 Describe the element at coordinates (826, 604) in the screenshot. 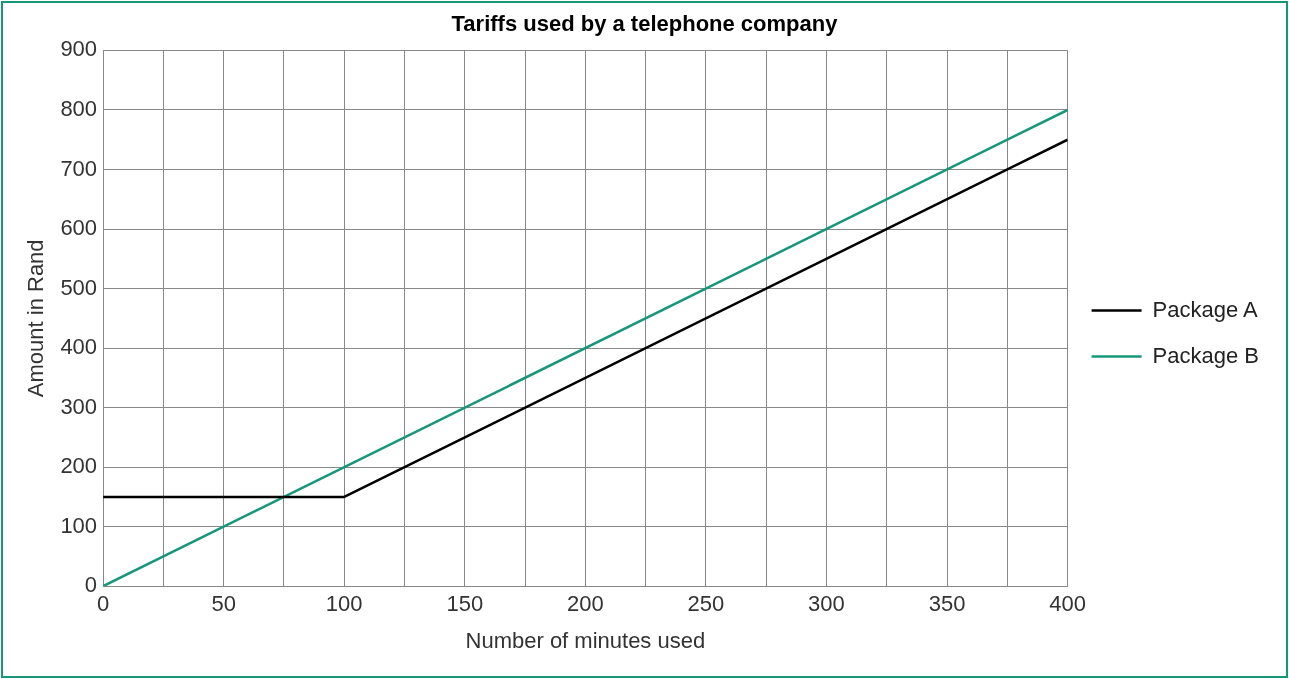

I see `x-tick-label: 300` at that location.